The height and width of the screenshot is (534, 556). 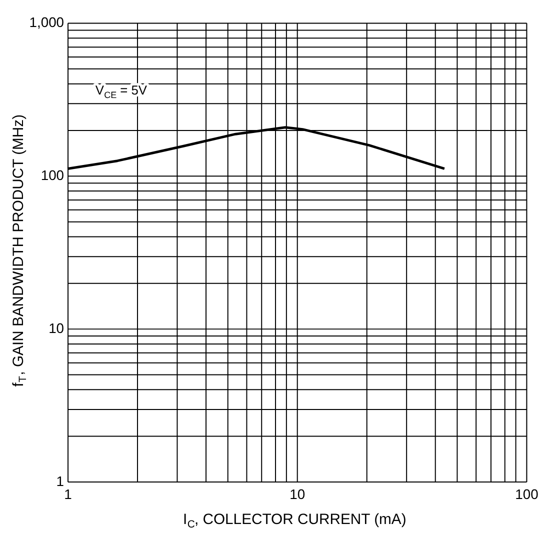 What do you see at coordinates (52, 175) in the screenshot?
I see `y-tick-label: 100` at bounding box center [52, 175].